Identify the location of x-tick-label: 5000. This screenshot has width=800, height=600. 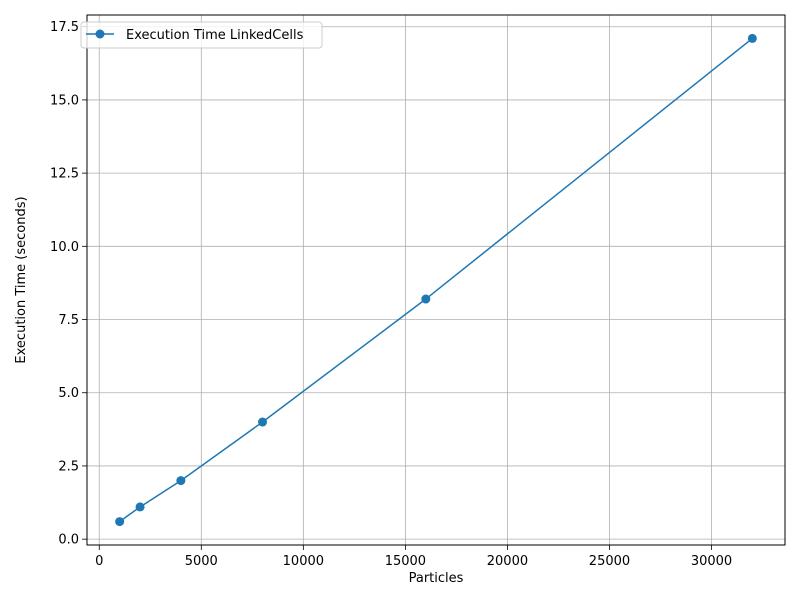
(201, 561).